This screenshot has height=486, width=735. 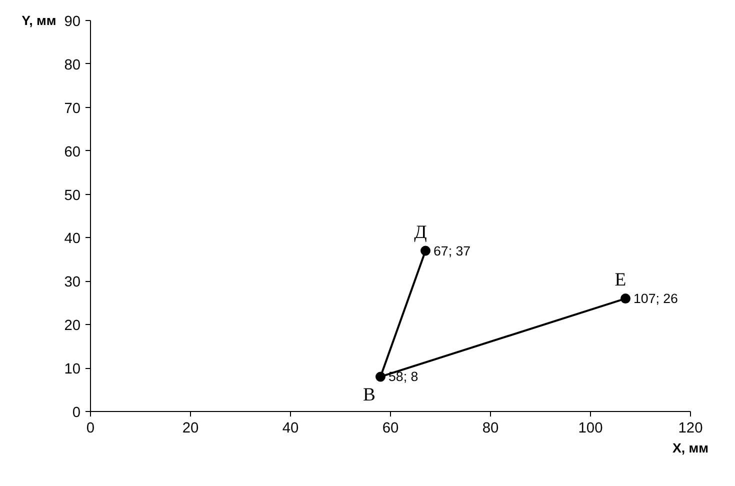 What do you see at coordinates (72, 22) in the screenshot?
I see `y-tick-label: 90` at bounding box center [72, 22].